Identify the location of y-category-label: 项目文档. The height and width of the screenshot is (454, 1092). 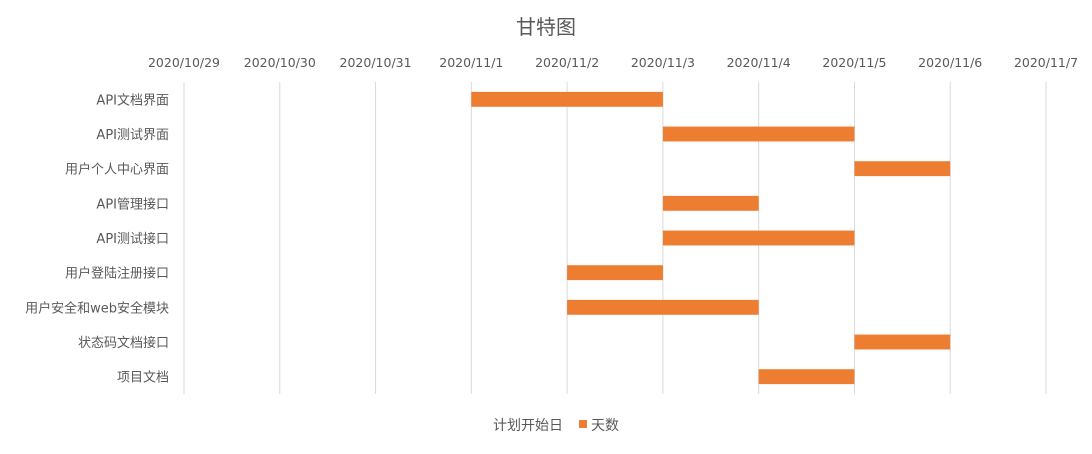
(143, 378).